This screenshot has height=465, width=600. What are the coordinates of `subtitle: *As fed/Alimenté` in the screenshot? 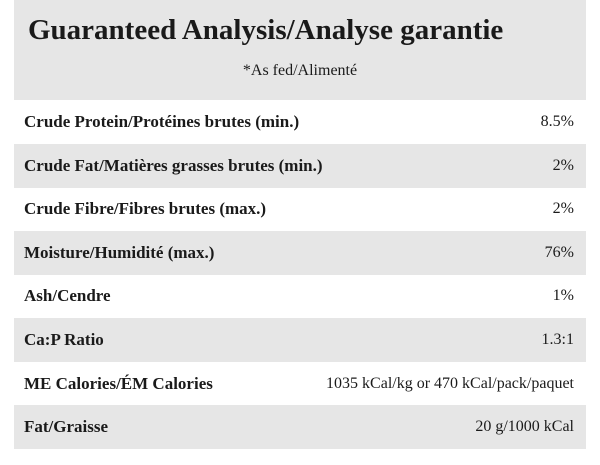 It's located at (300, 70).